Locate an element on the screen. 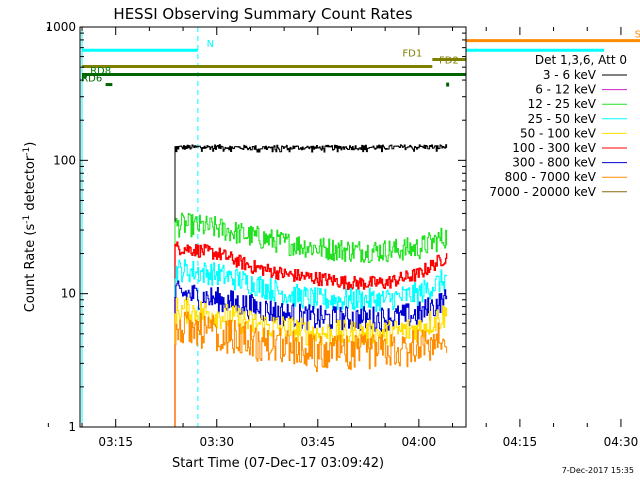 This screenshot has width=640, height=484. y-axis-label-sup1: -1 is located at coordinates (27, 219).